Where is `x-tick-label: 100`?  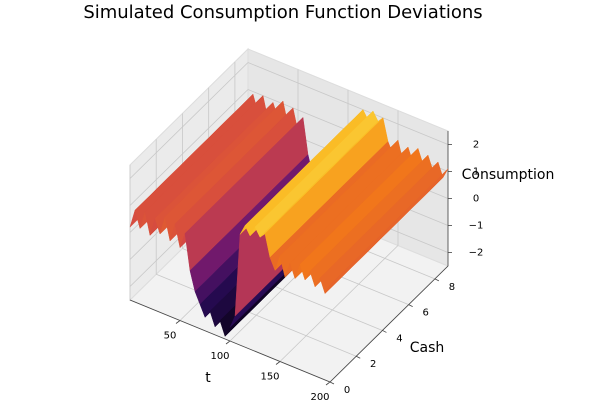 x-tick-label: 100 is located at coordinates (219, 356).